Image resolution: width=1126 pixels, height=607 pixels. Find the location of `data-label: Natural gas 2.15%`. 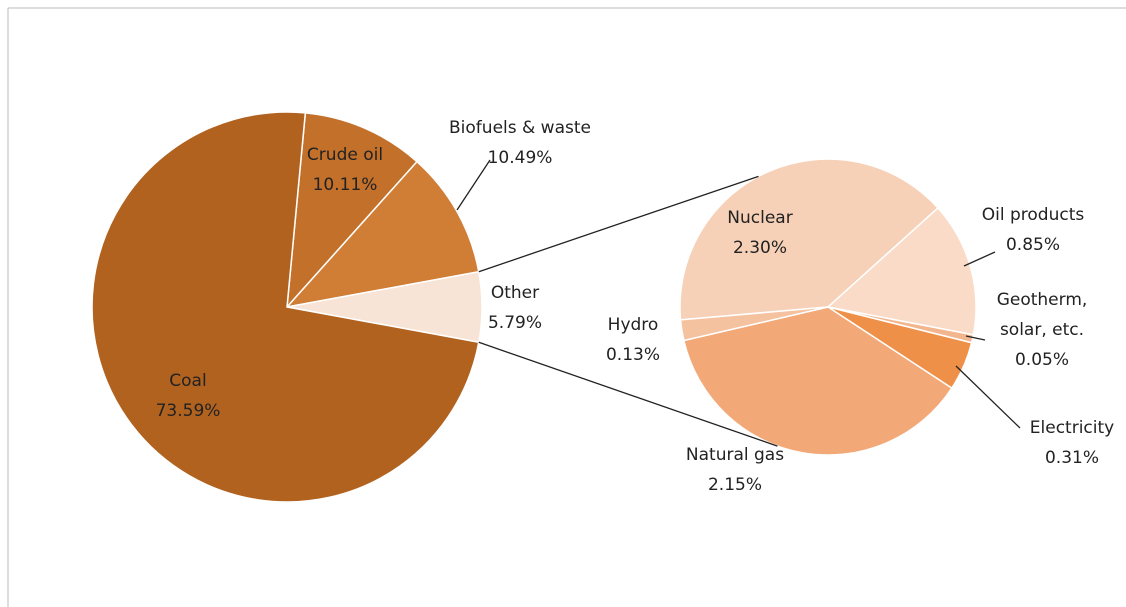

data-label: Natural gas 2.15% is located at coordinates (735, 470).